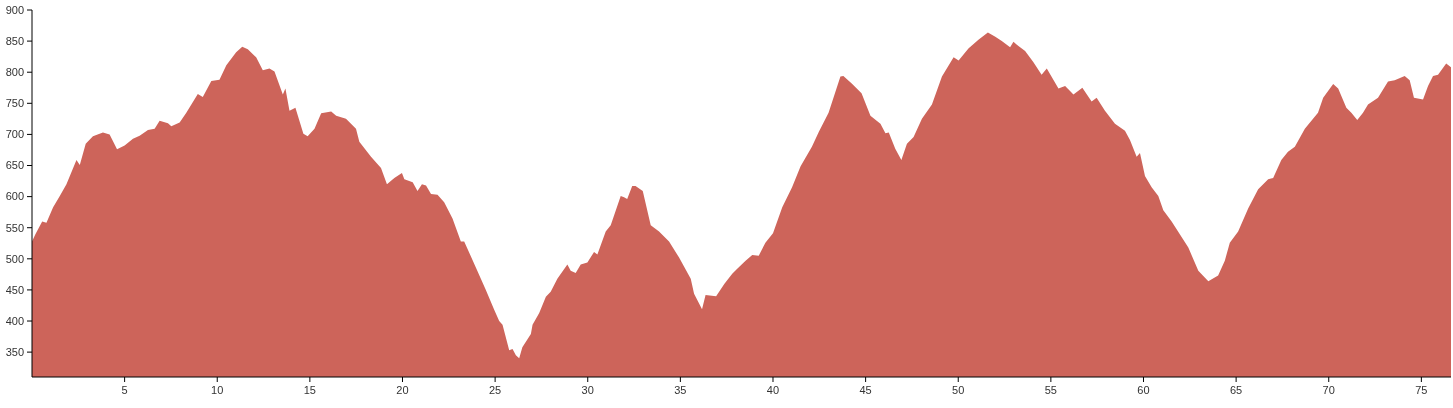 The height and width of the screenshot is (408, 1453). Describe the element at coordinates (1328, 390) in the screenshot. I see `x-tick-label: 70` at that location.